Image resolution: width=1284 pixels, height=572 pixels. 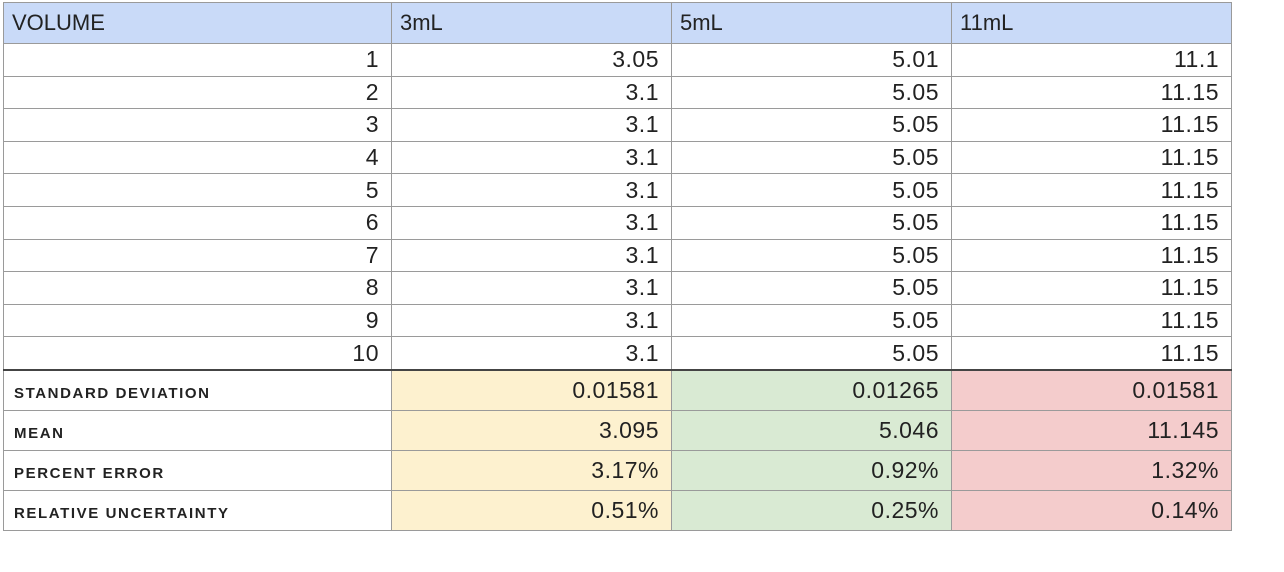 What do you see at coordinates (811, 430) in the screenshot?
I see `stat-5ml-cell: 5.046` at bounding box center [811, 430].